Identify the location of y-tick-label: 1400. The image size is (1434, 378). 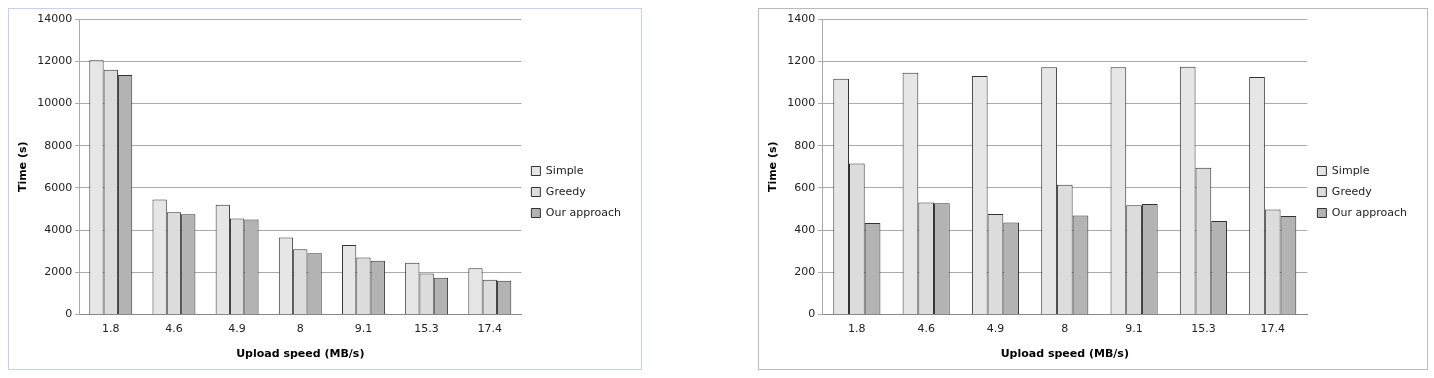
(801, 18).